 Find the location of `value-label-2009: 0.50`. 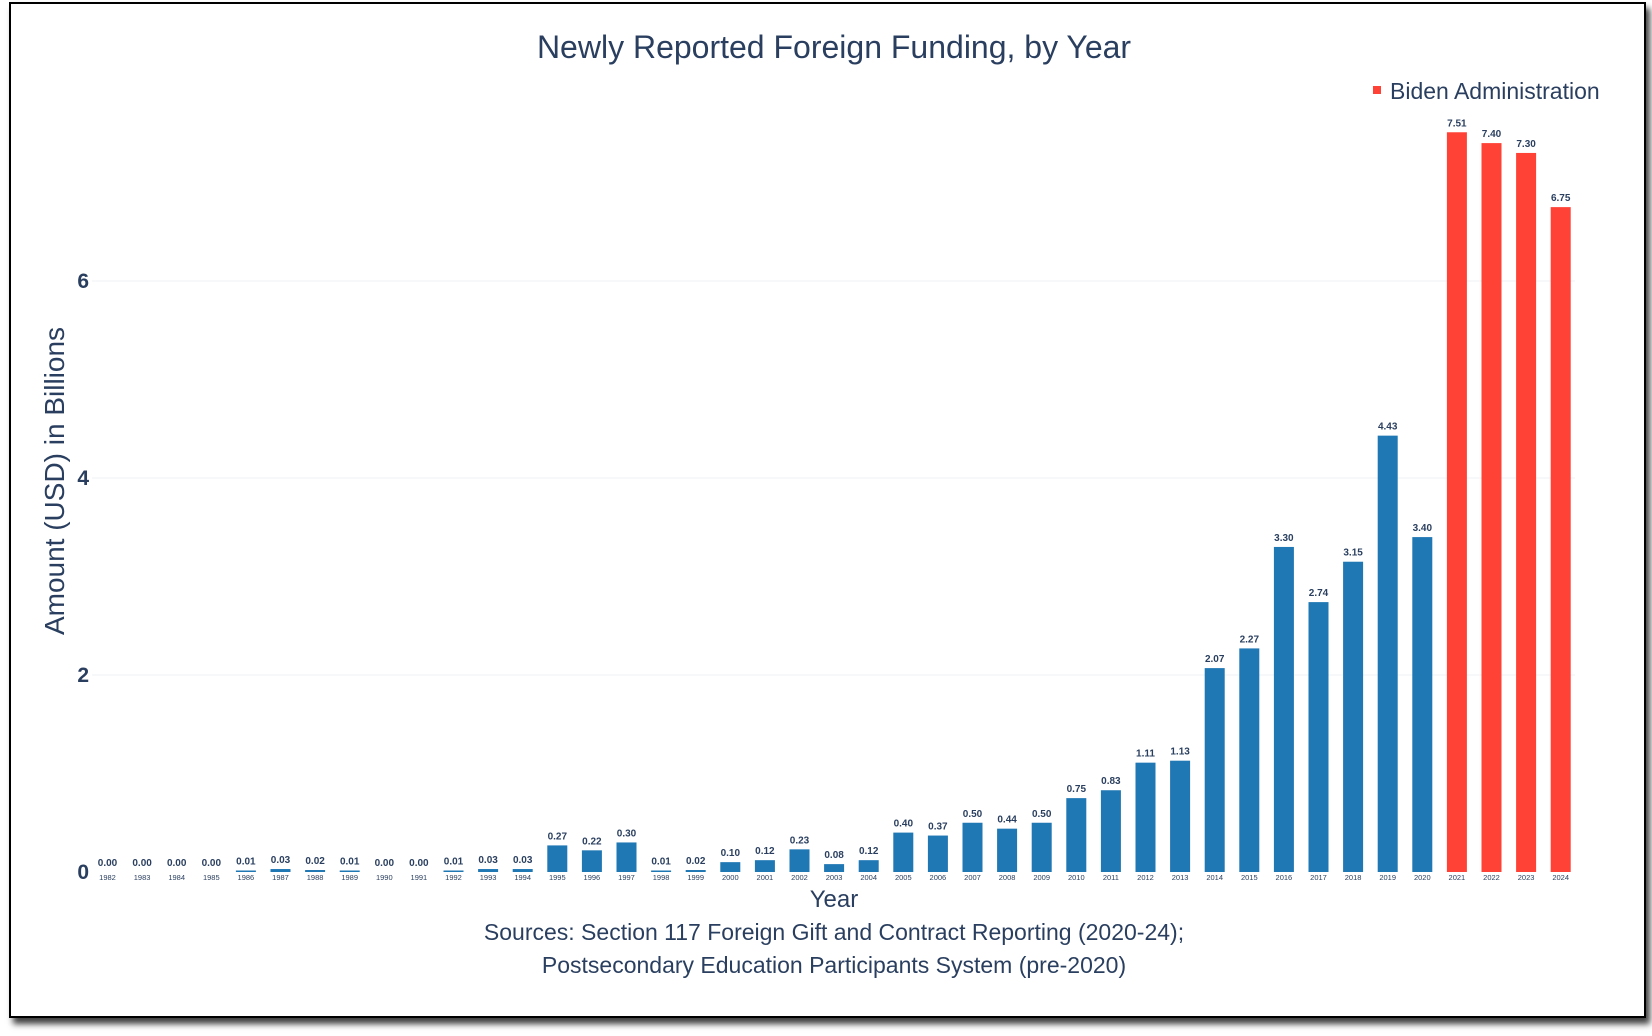

value-label-2009: 0.50 is located at coordinates (1042, 814).